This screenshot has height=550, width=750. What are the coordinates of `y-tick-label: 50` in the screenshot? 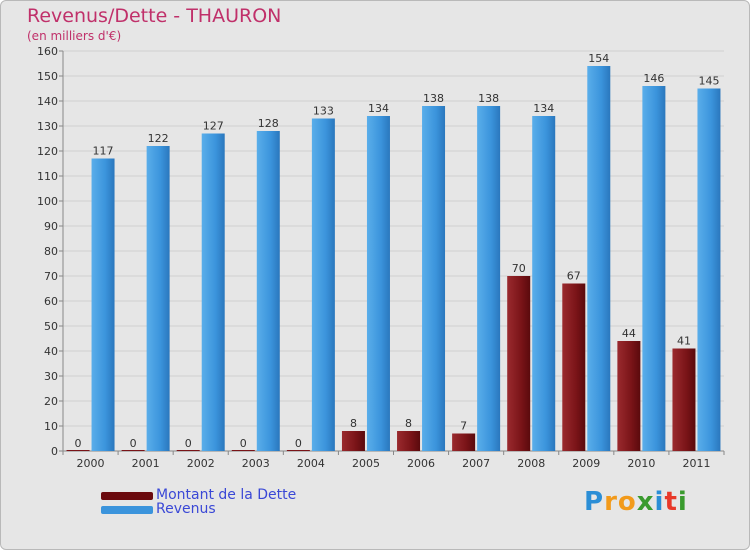 It's located at (51, 326).